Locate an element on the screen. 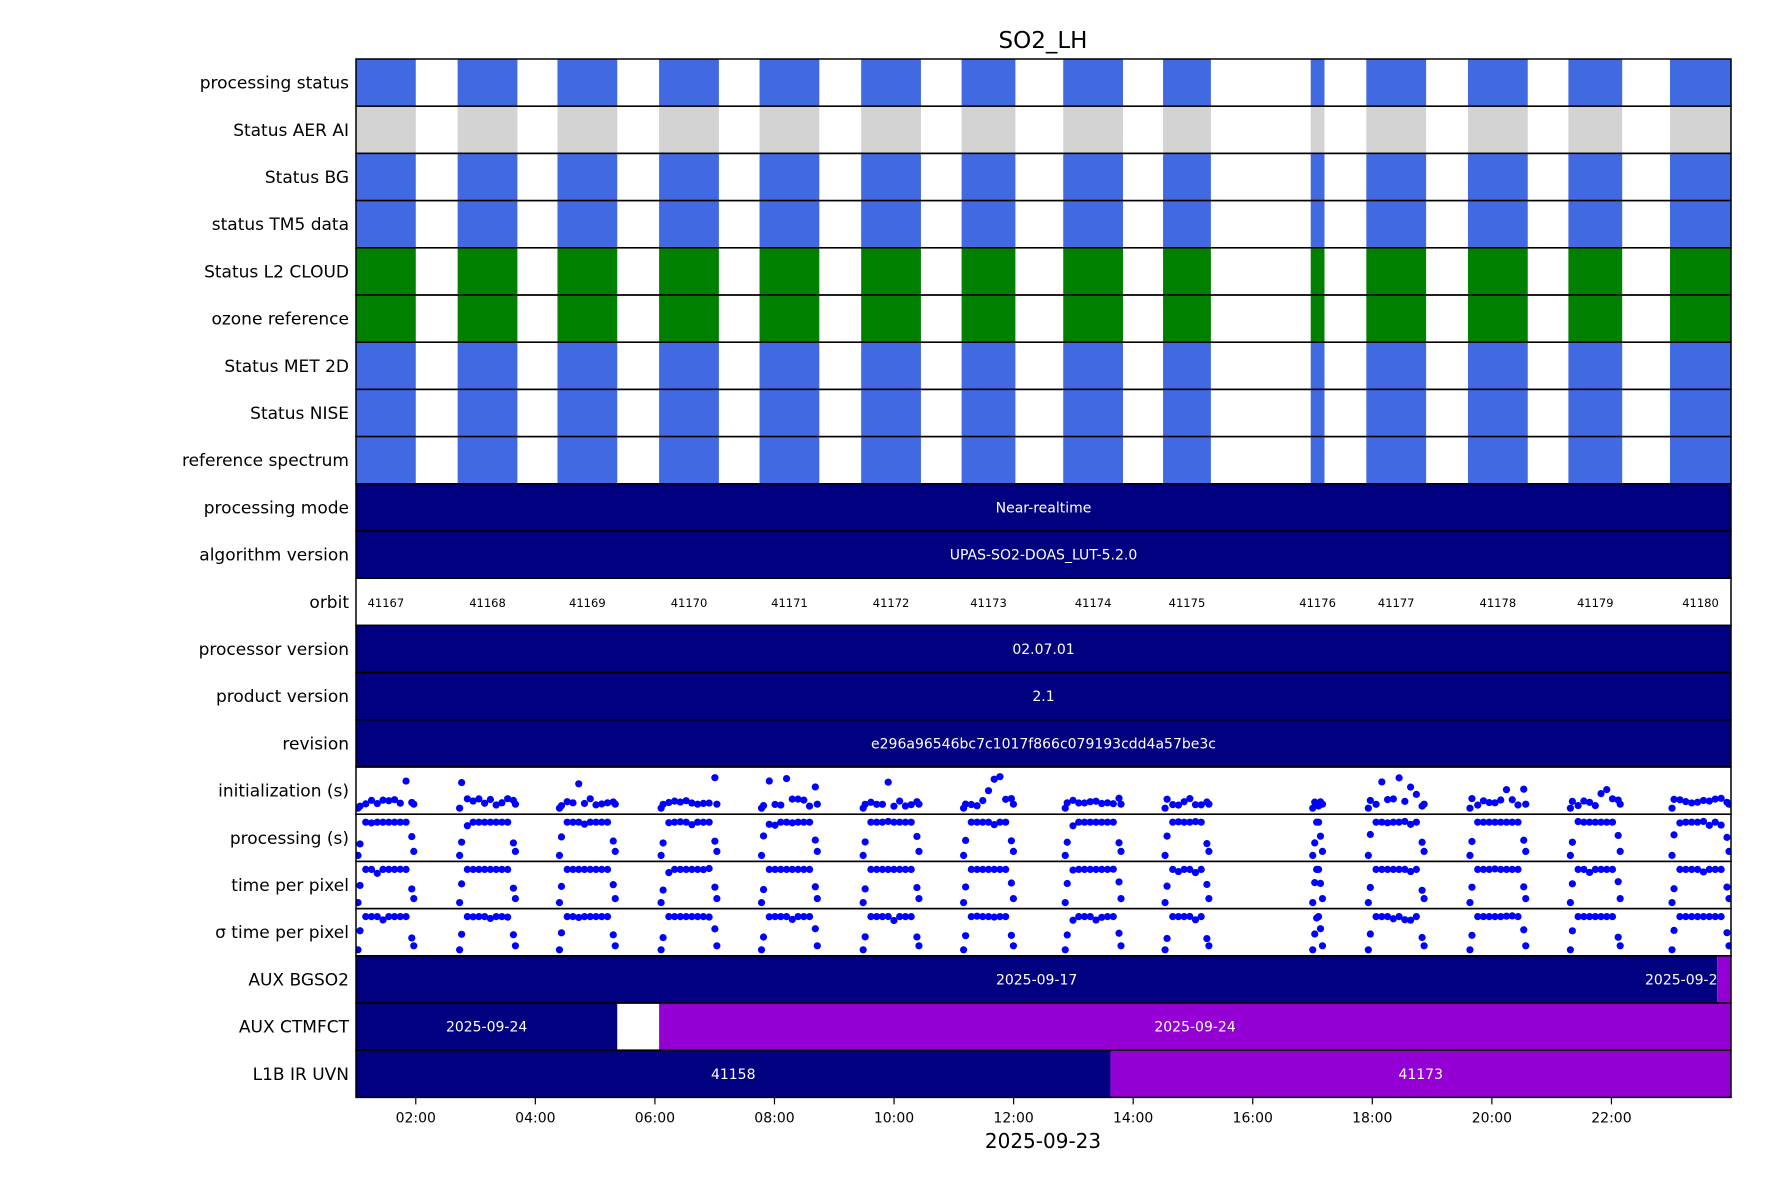  band-label: UPAS-SO2-DOAS_LUT-5.2.0 is located at coordinates (1043, 556).